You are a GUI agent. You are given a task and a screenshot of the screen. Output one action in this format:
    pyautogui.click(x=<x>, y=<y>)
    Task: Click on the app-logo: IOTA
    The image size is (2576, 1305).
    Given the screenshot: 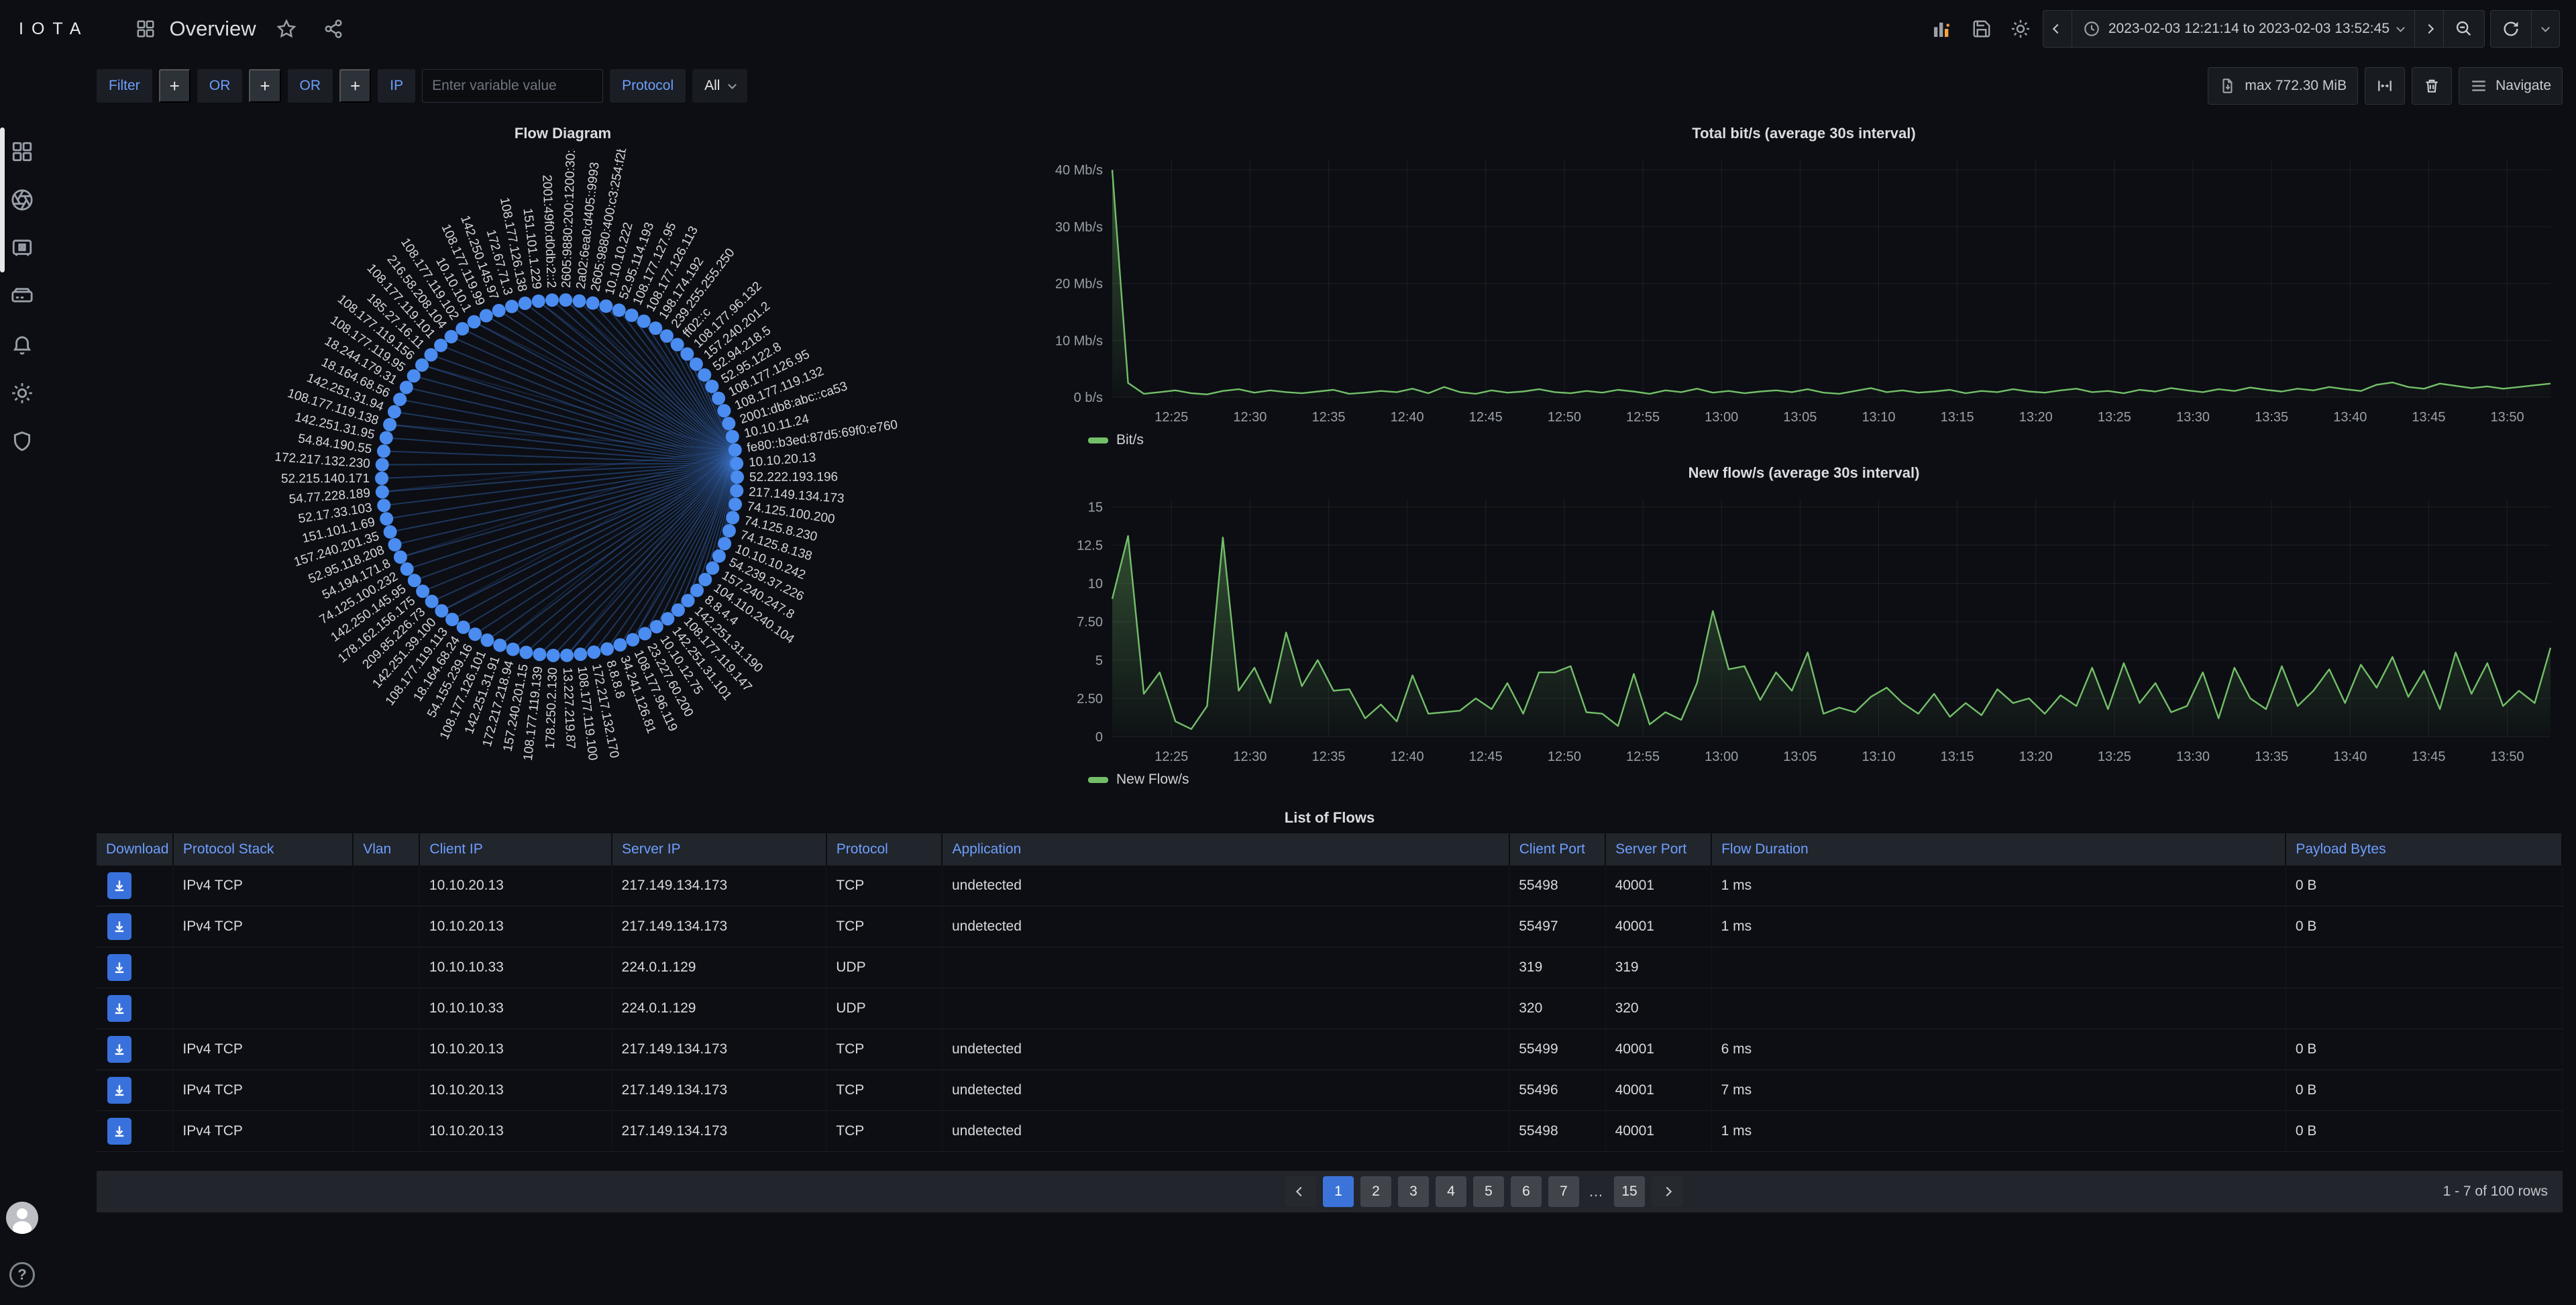 What is the action you would take?
    pyautogui.click(x=54, y=28)
    